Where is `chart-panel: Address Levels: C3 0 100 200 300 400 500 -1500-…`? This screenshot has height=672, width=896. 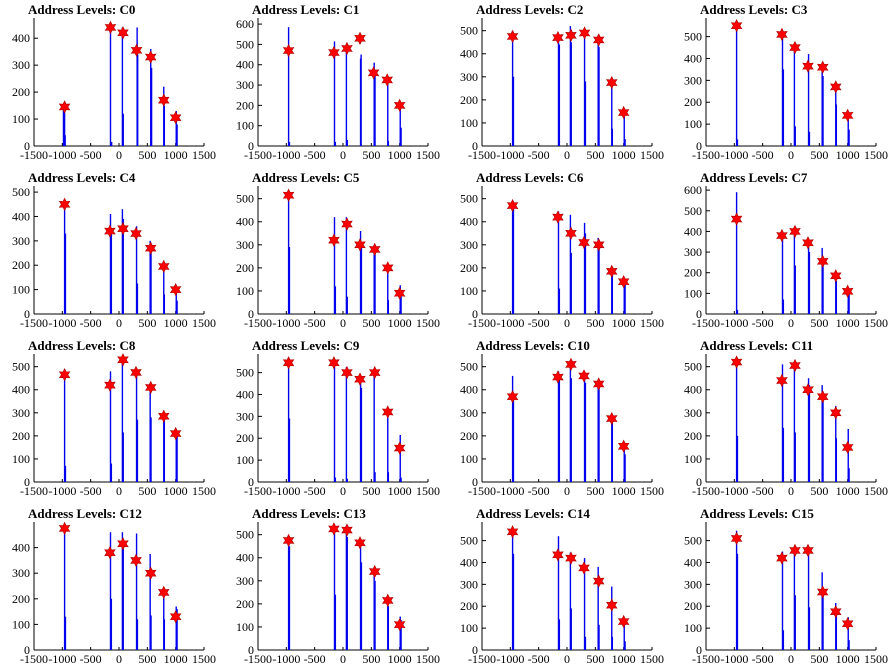
chart-panel: Address Levels: C3 0 100 200 300 400 500 -1500-… is located at coordinates (784, 84).